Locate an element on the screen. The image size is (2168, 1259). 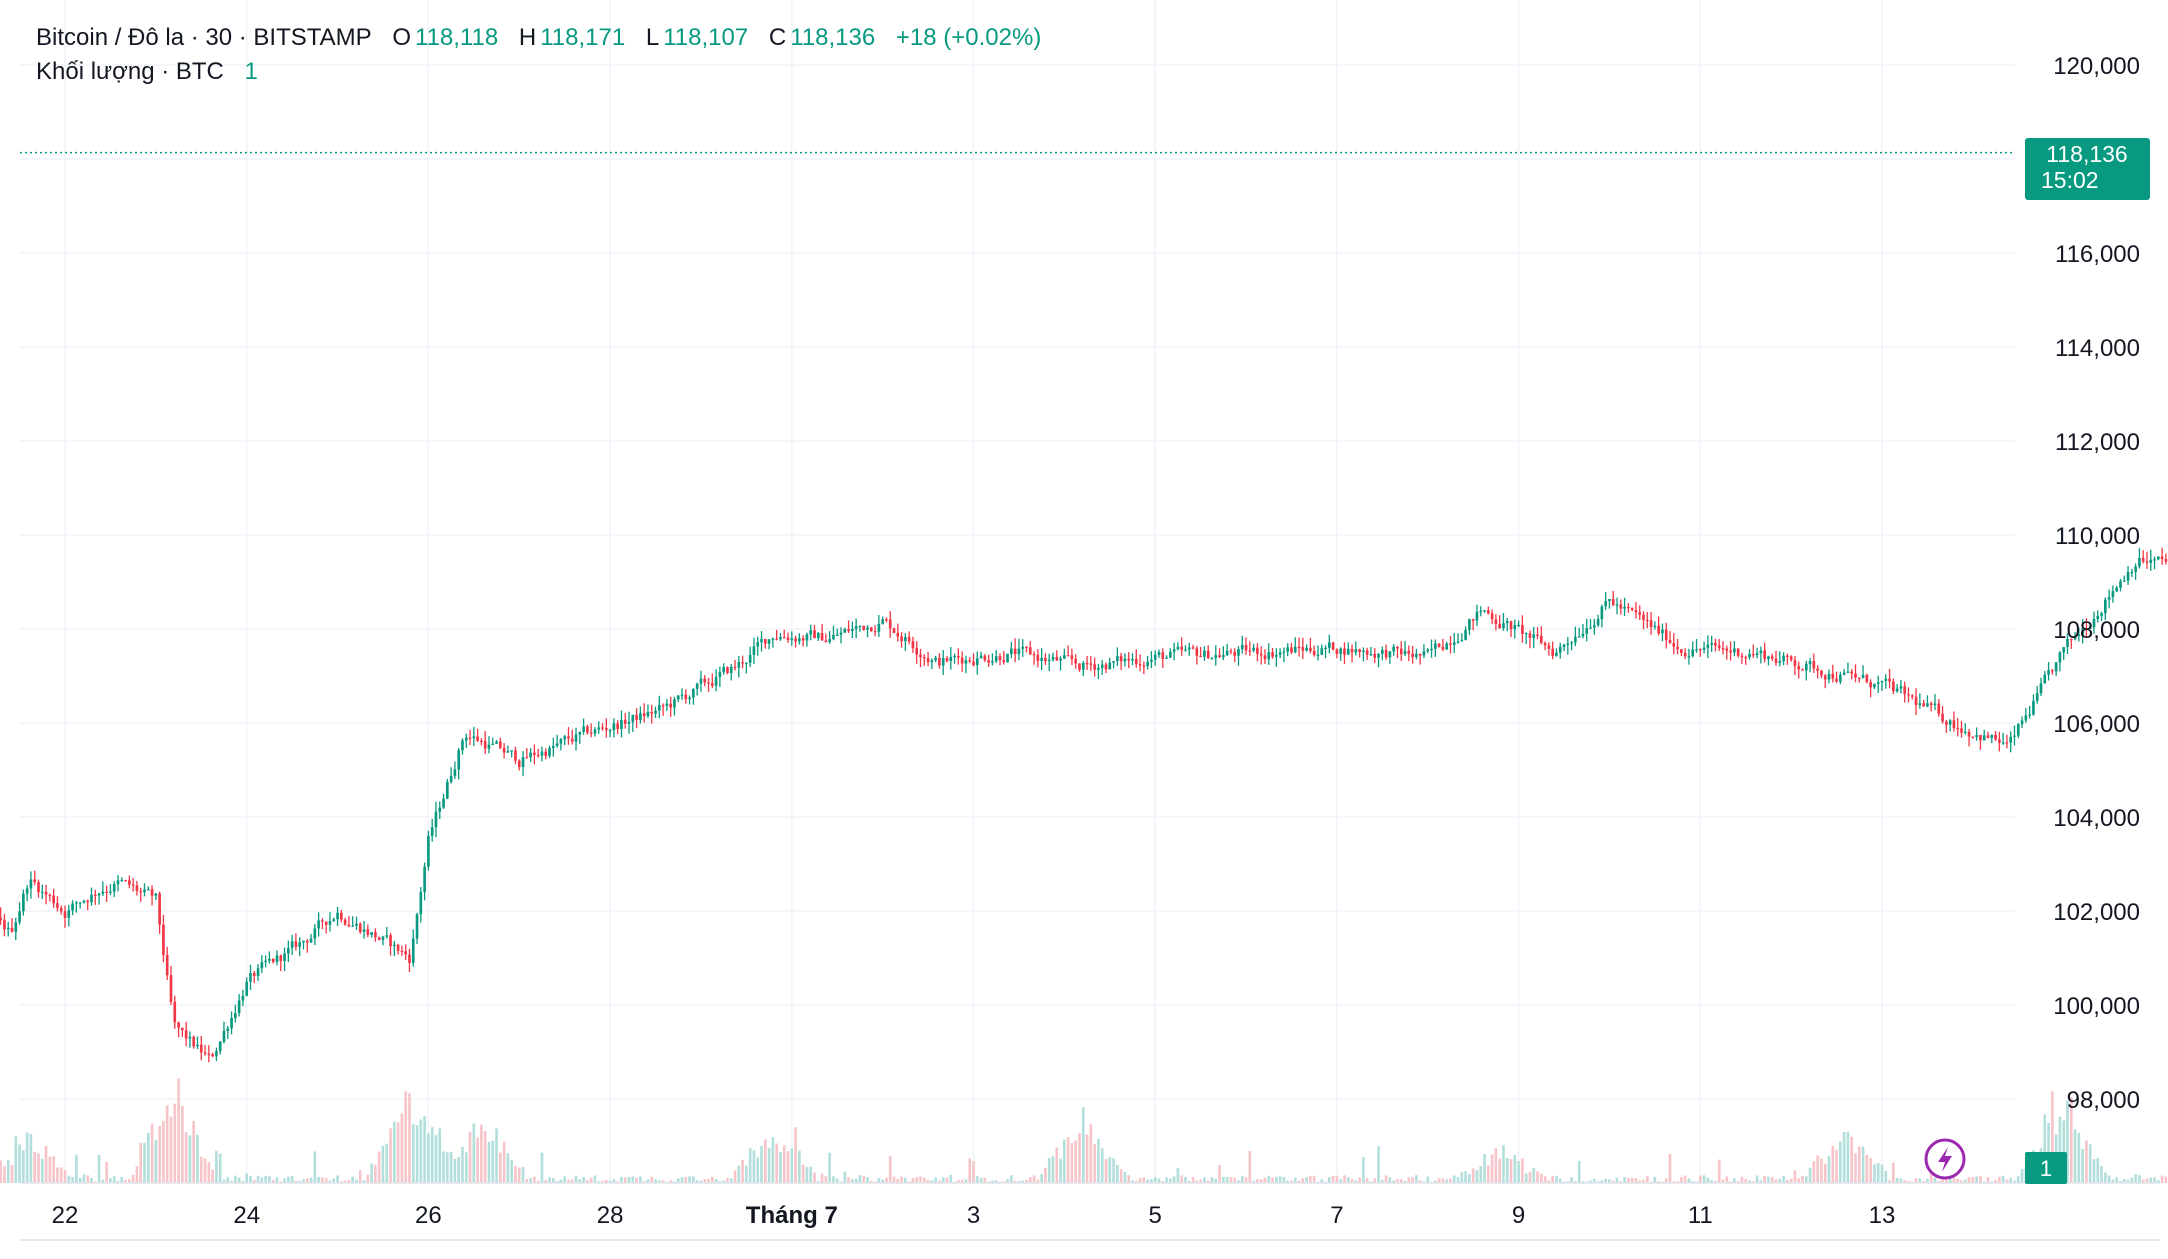
volume-title: Khối lượng · BTC is located at coordinates (130, 71).